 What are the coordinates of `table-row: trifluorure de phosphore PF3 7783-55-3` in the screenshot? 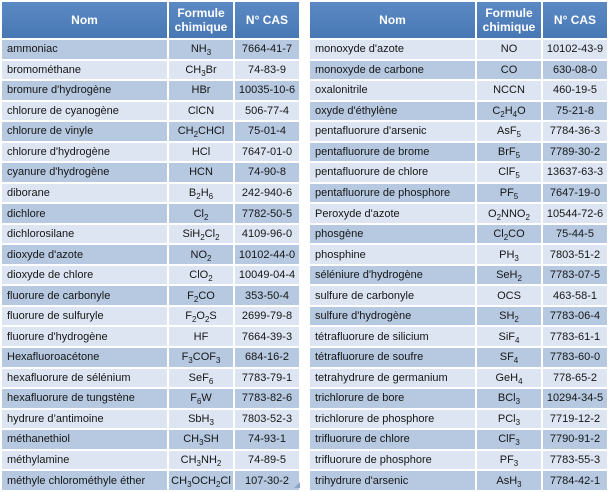 It's located at (458, 460).